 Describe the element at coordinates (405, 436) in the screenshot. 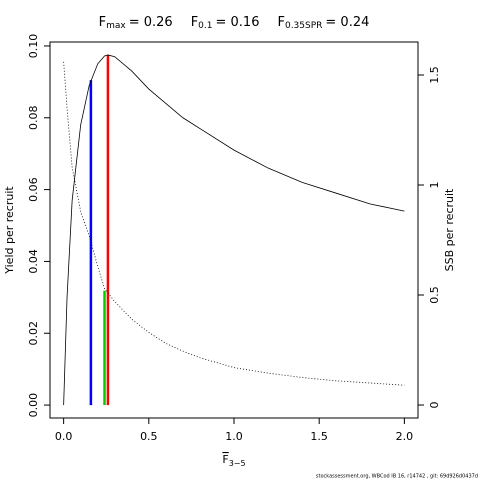

I see `x-tick-label: 2.0` at that location.